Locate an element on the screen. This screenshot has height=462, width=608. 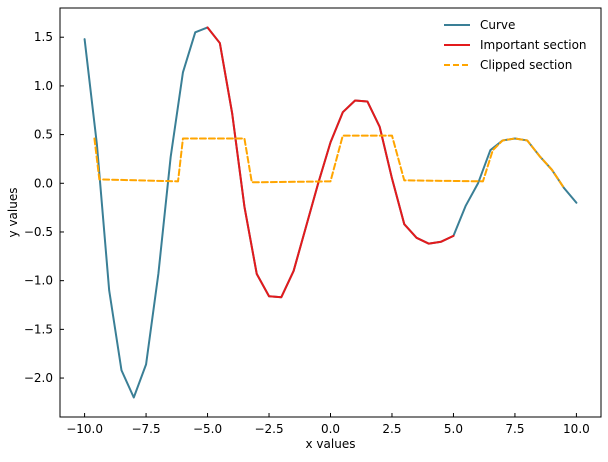
x-tick-label: 10.0 is located at coordinates (576, 429).